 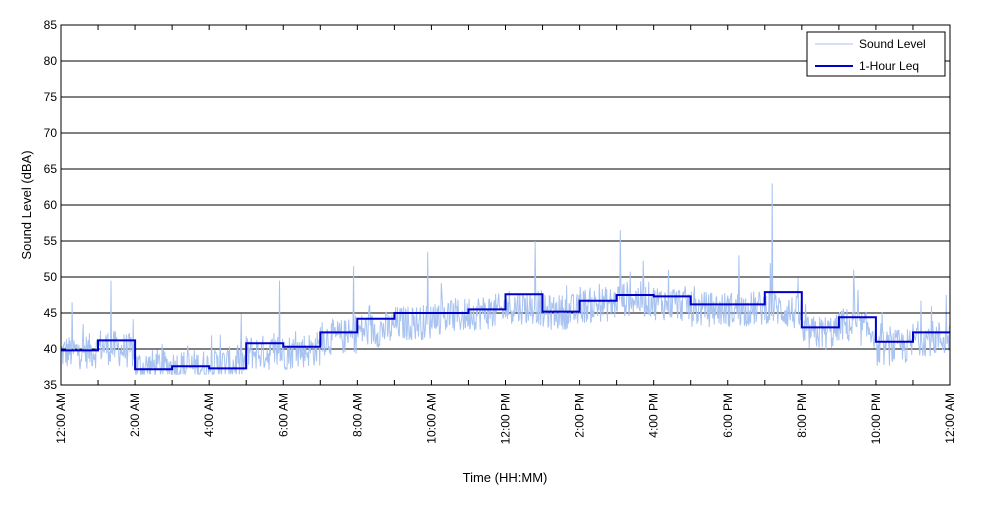 What do you see at coordinates (51, 169) in the screenshot?
I see `y-tick-label: 65` at bounding box center [51, 169].